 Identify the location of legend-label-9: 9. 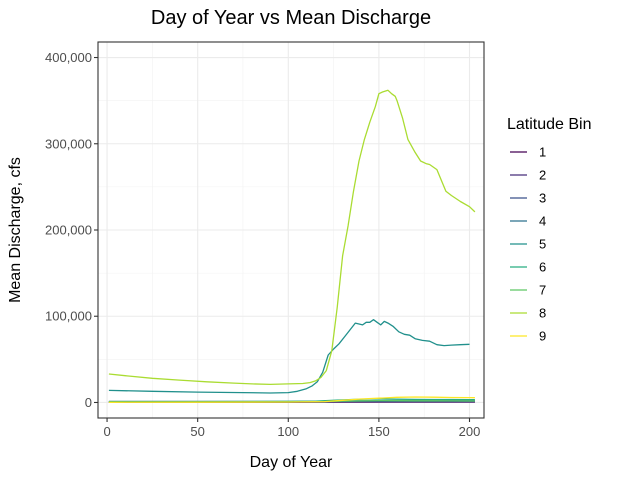
(542, 336).